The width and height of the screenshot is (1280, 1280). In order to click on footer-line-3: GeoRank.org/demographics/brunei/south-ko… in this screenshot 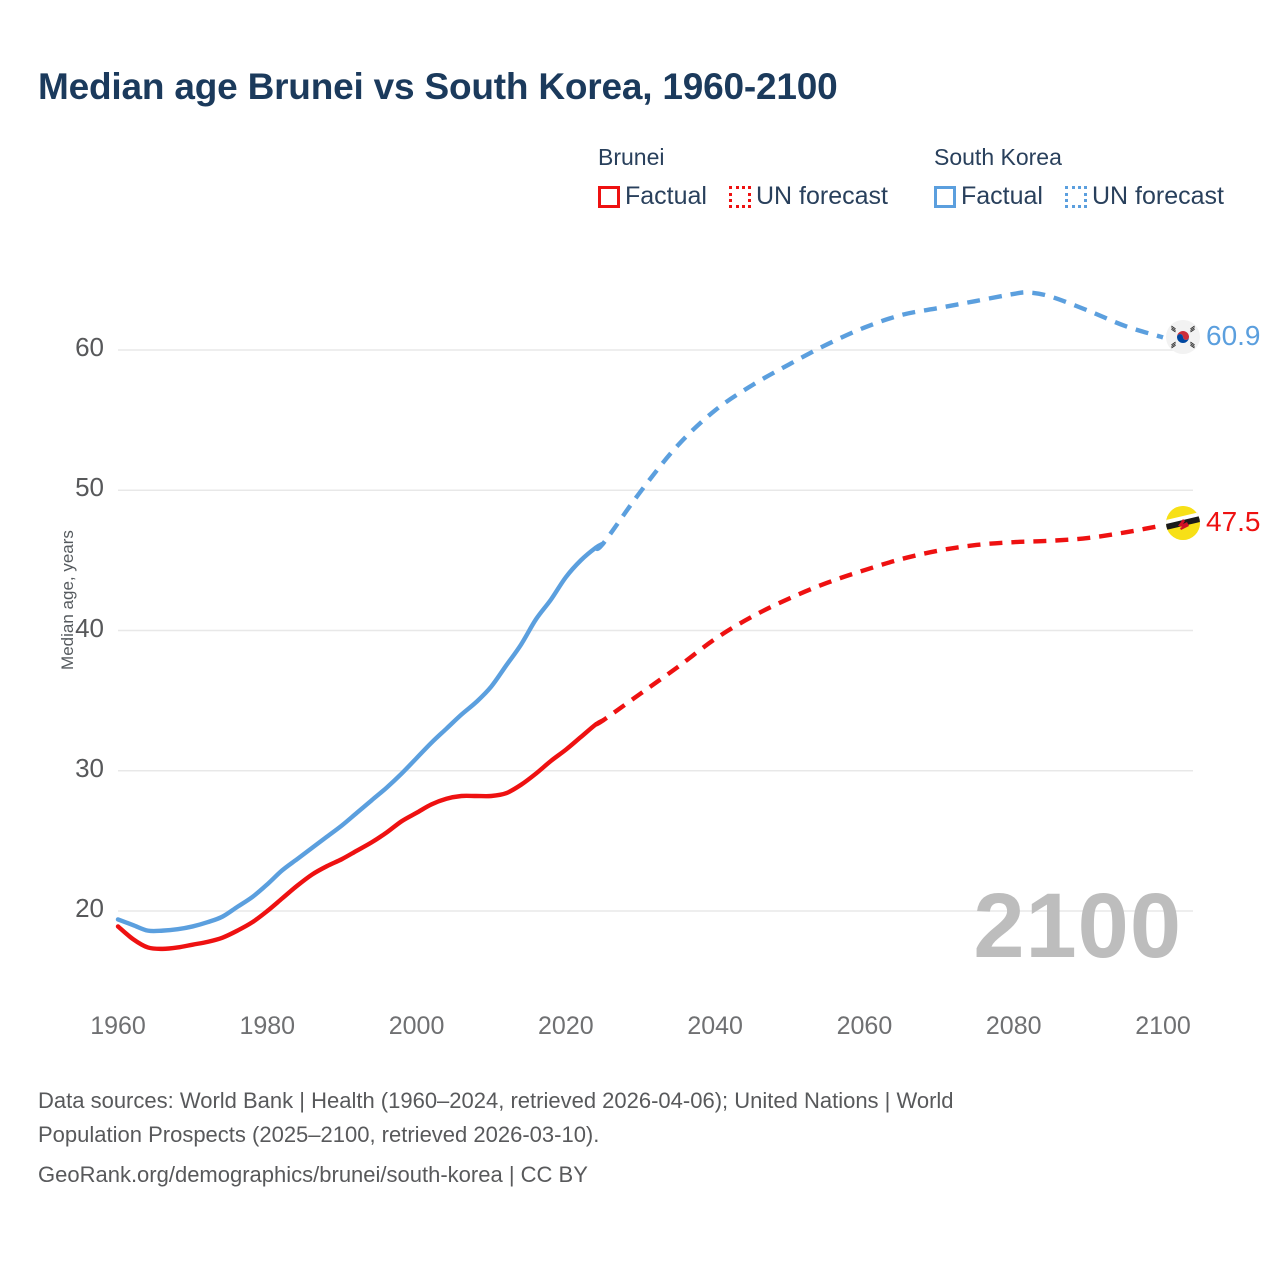, I will do `click(313, 1174)`.